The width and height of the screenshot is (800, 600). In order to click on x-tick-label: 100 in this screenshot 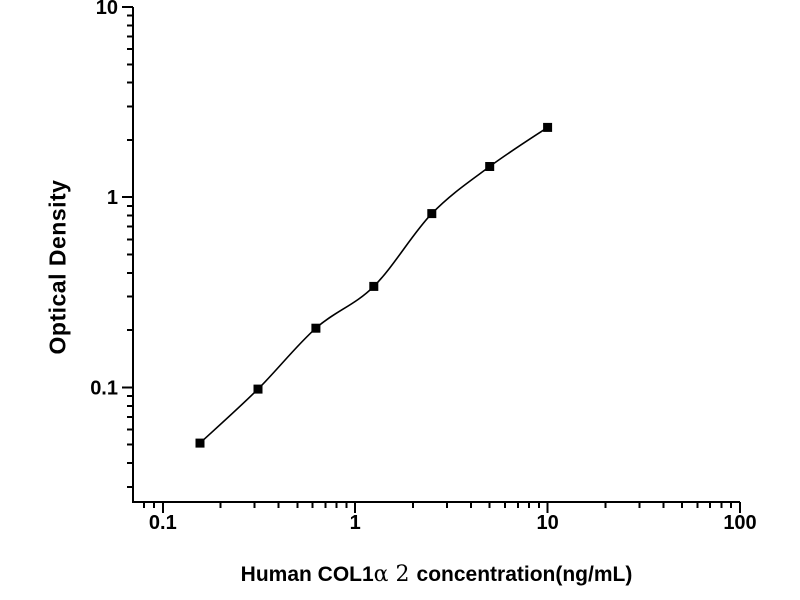, I will do `click(739, 523)`.